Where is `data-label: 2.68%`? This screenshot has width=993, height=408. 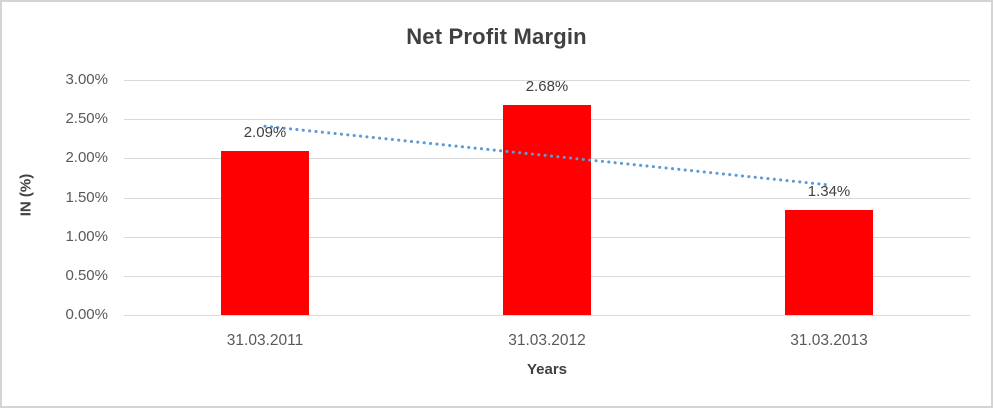
data-label: 2.68% is located at coordinates (547, 87).